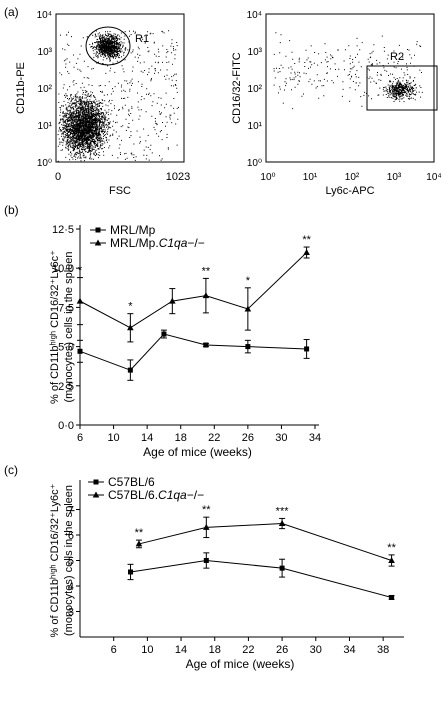  I want to click on y-tick-left-4: 10⁴, so click(44, 15).